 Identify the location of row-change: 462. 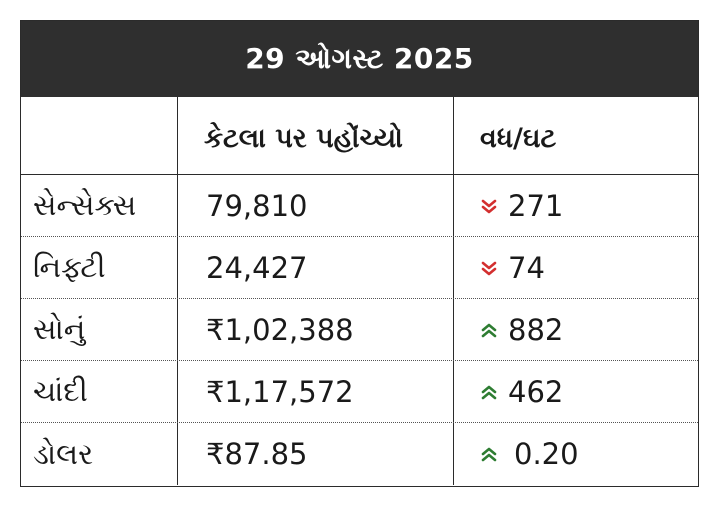
(576, 391).